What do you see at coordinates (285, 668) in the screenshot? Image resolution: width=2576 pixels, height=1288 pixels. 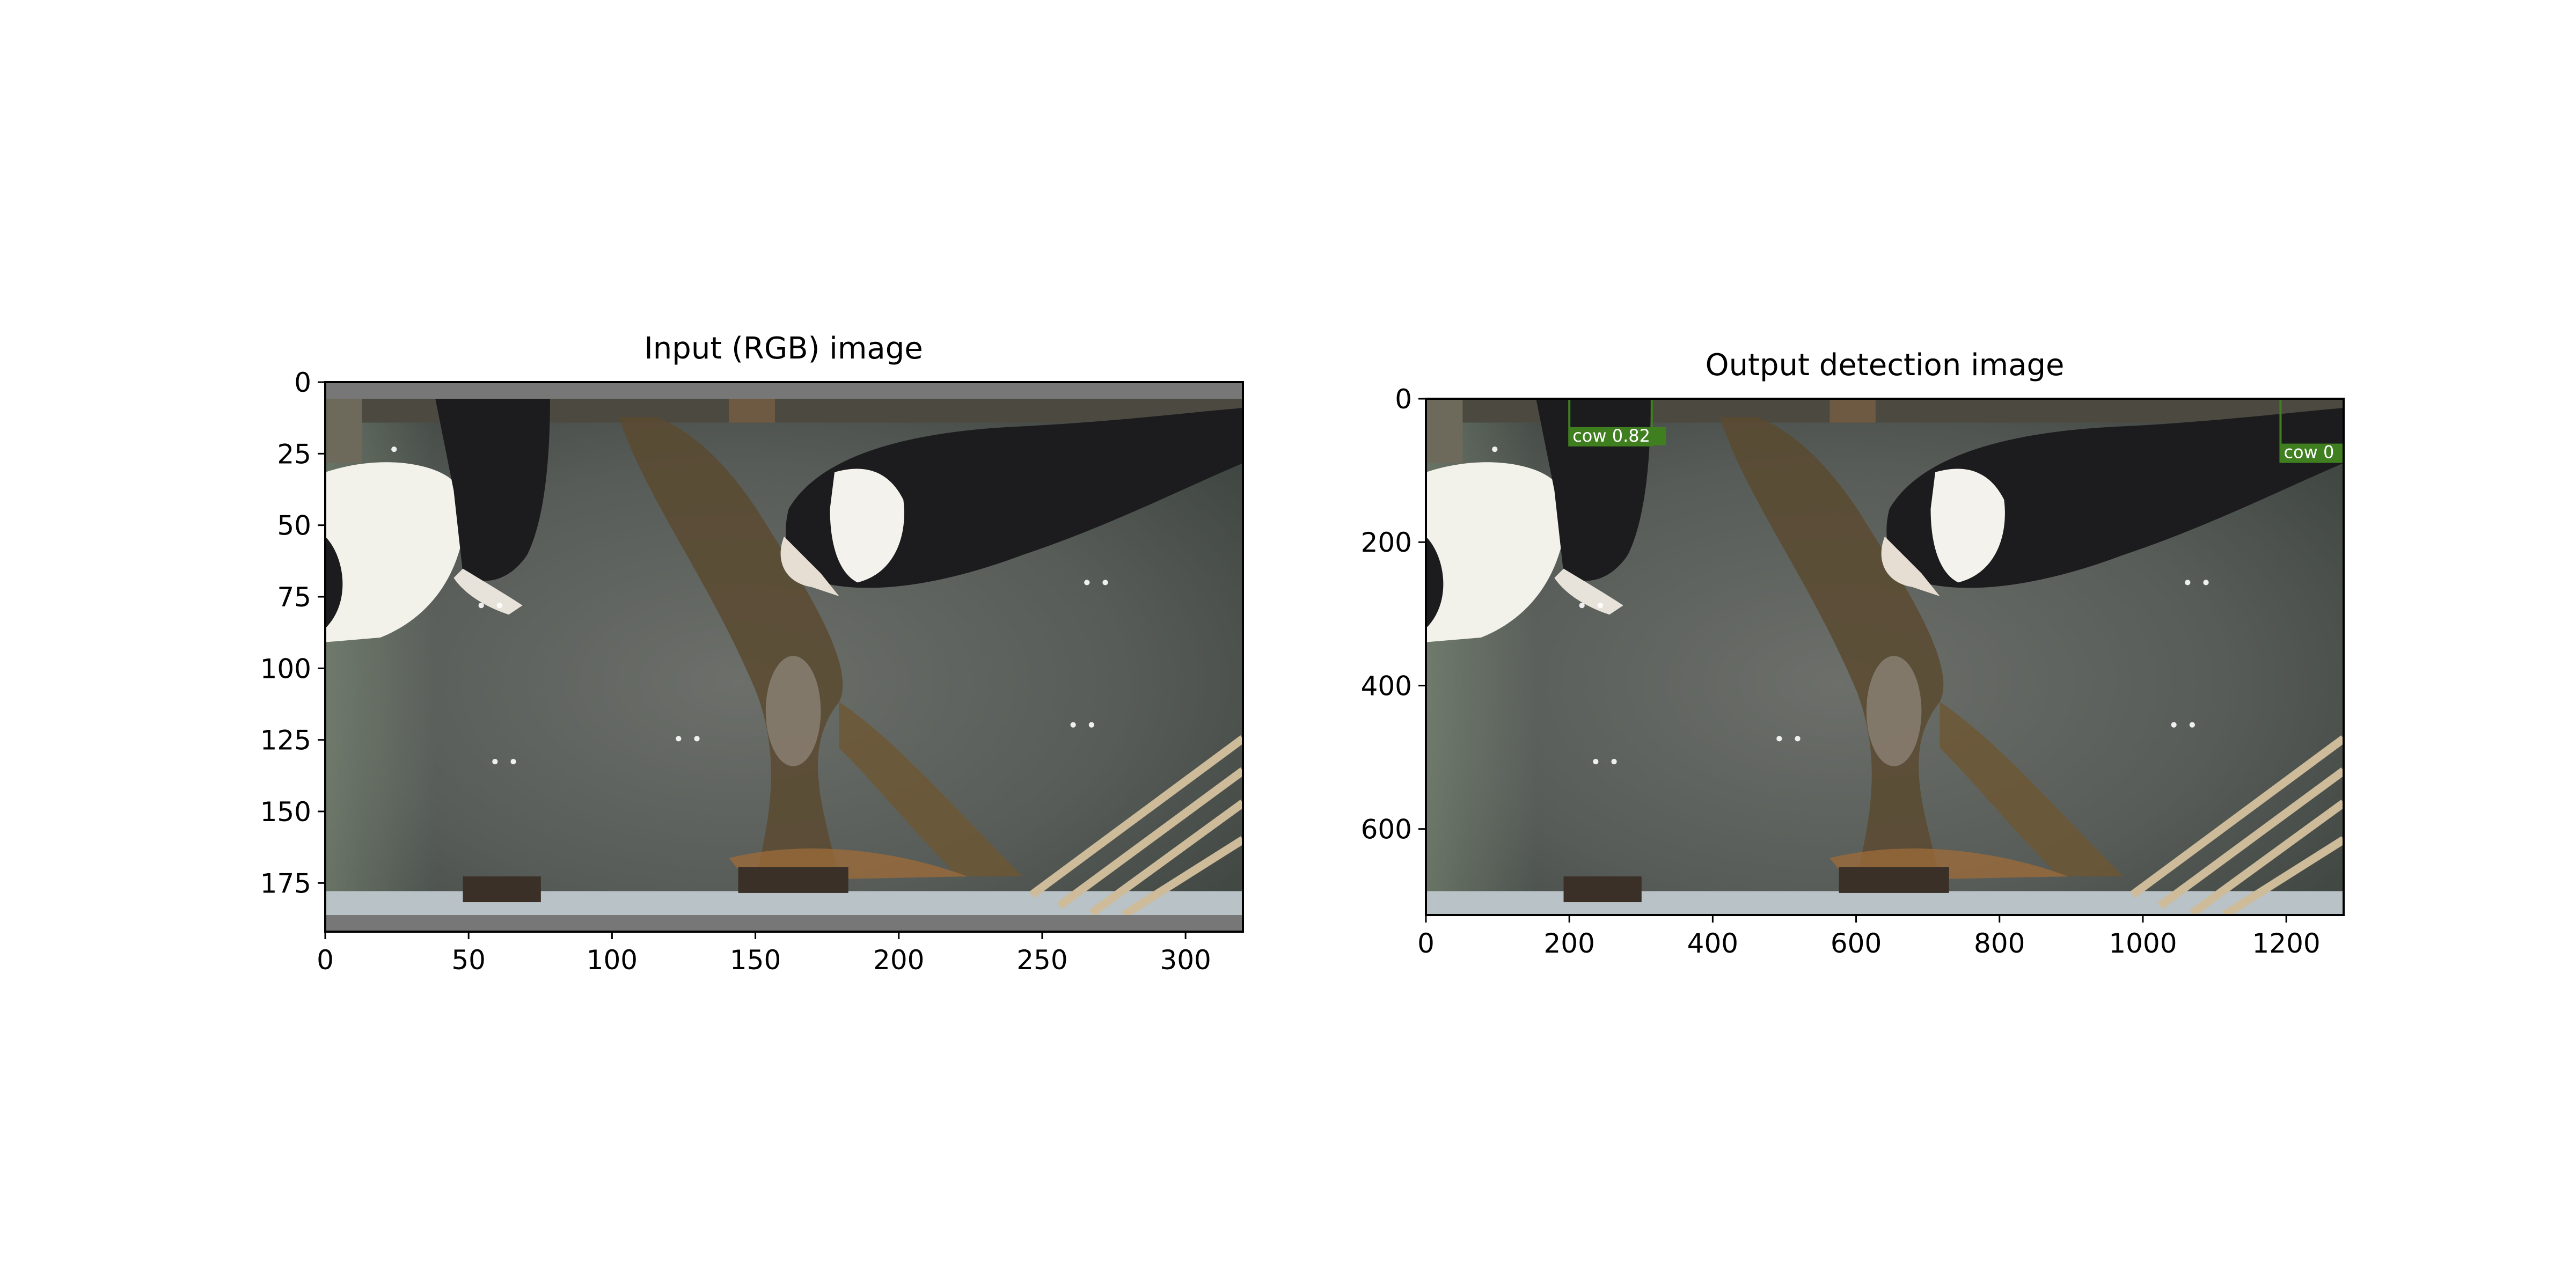 I see `input-y-tick-label: 100` at bounding box center [285, 668].